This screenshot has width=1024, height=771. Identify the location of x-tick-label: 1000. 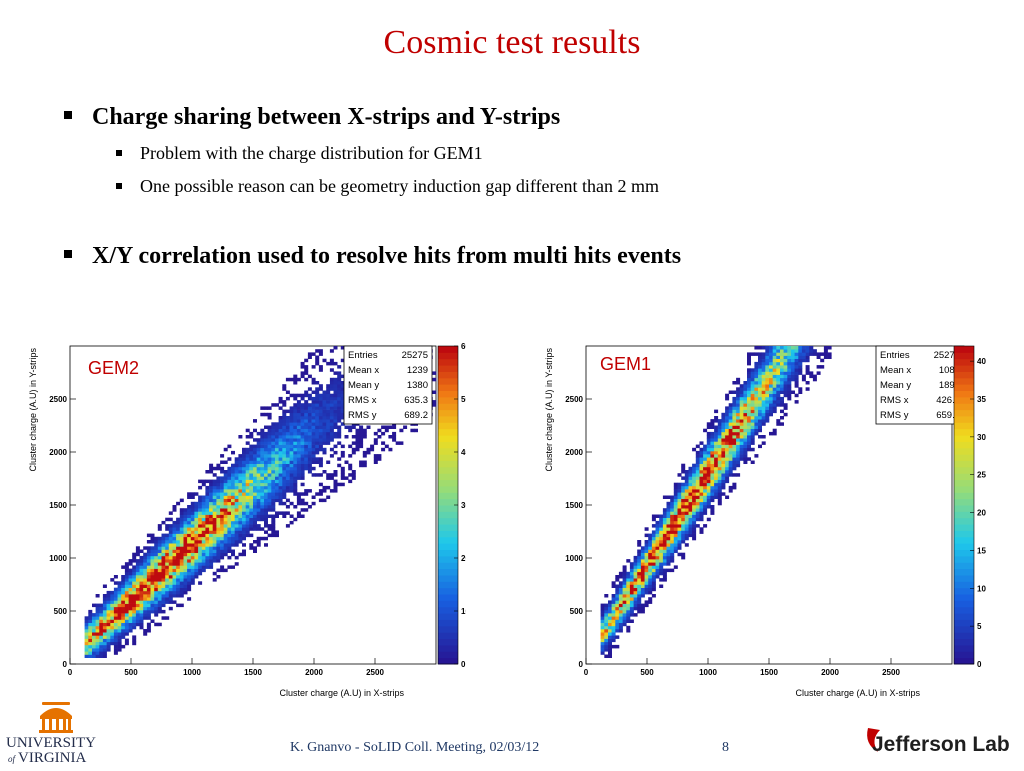
(192, 672).